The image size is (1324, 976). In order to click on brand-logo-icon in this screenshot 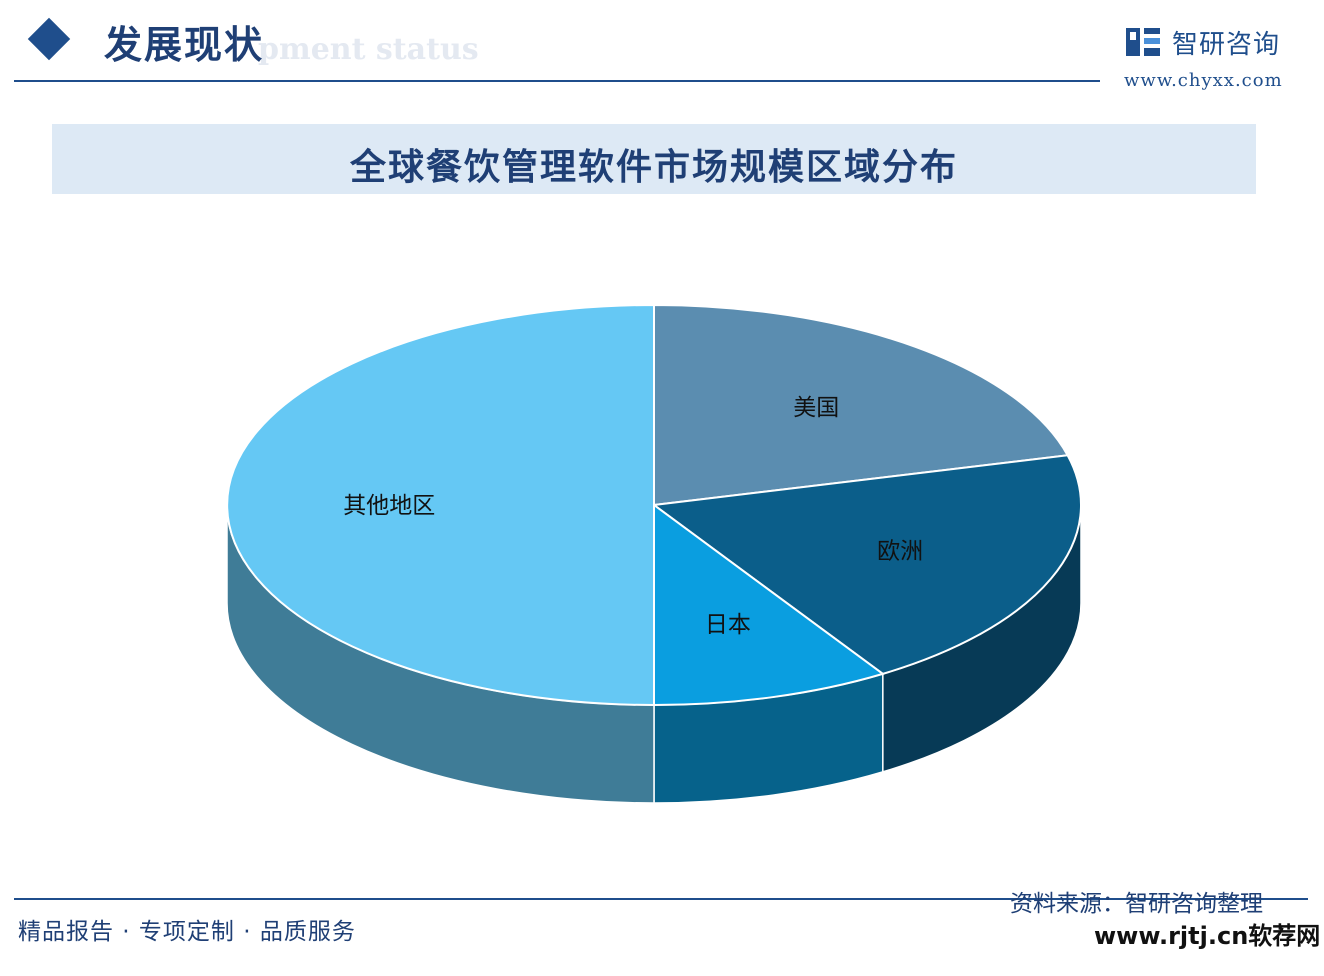, I will do `click(1143, 42)`.